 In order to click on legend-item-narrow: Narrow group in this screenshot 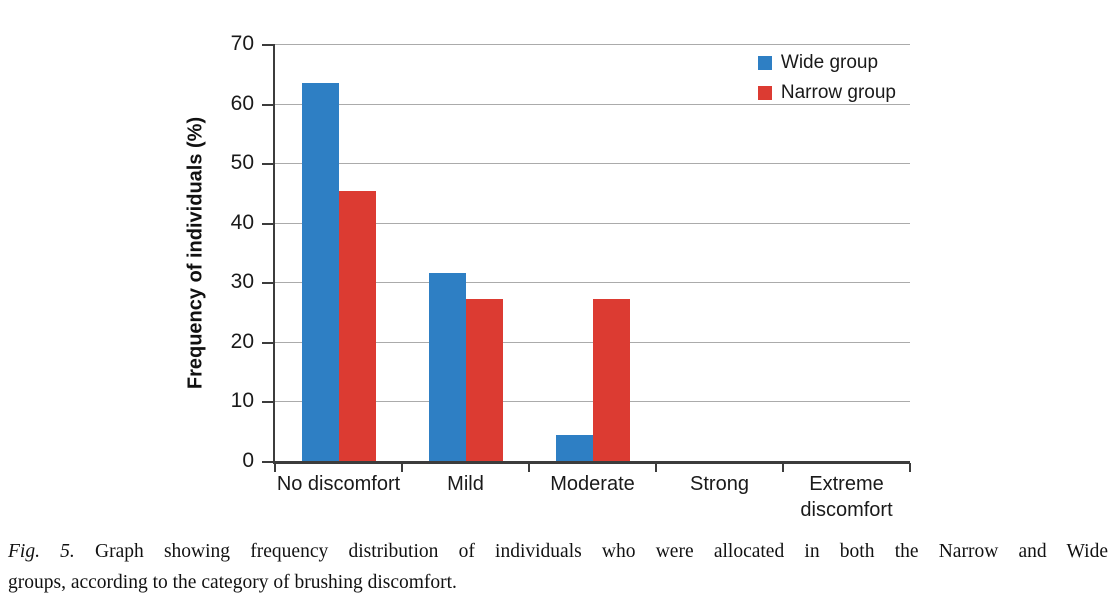, I will do `click(826, 93)`.